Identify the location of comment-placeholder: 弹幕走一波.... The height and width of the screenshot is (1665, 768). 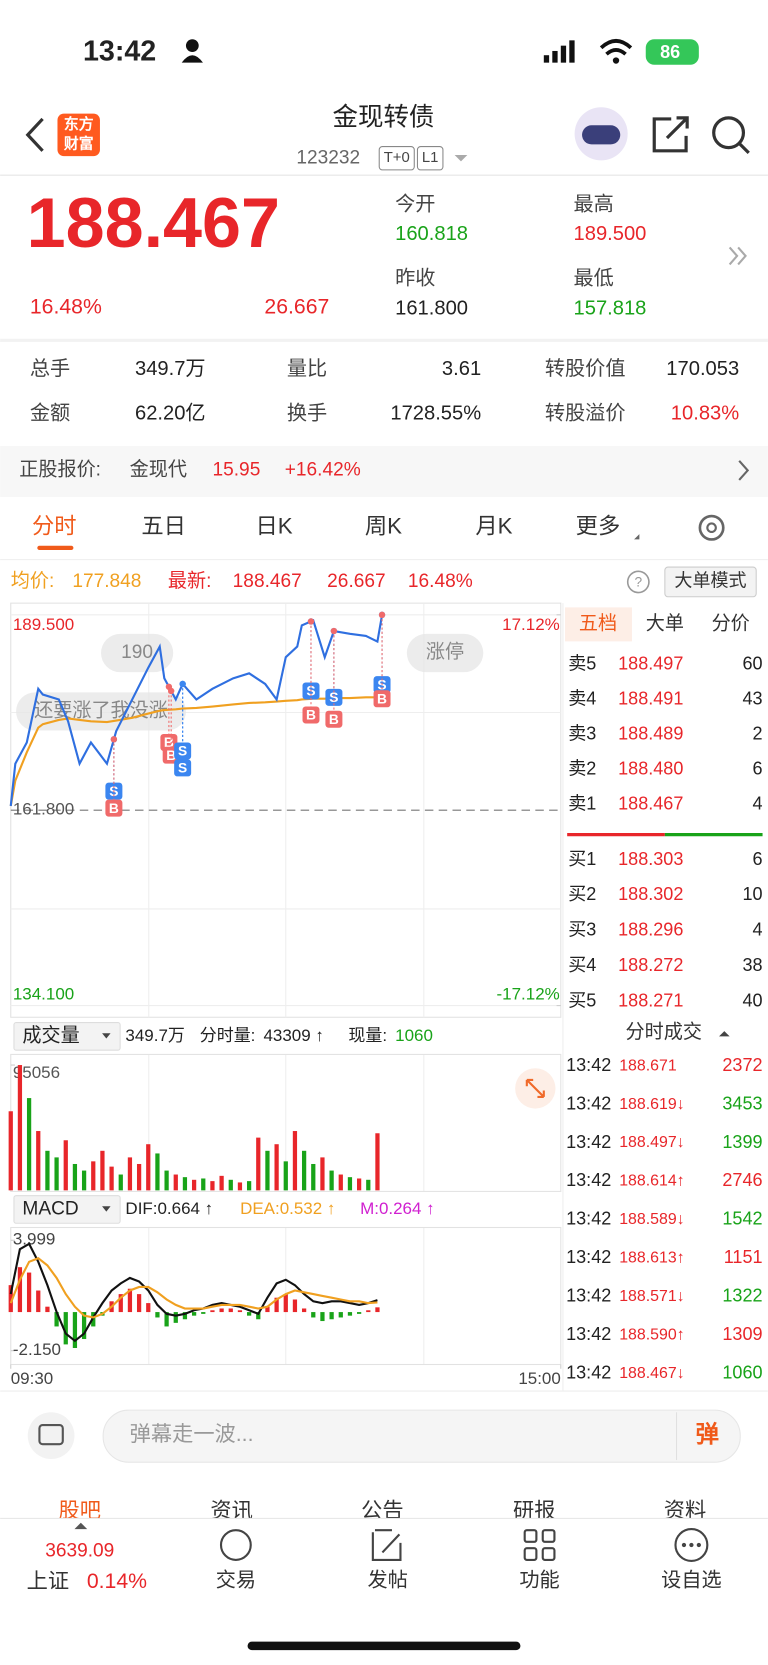
(192, 1434).